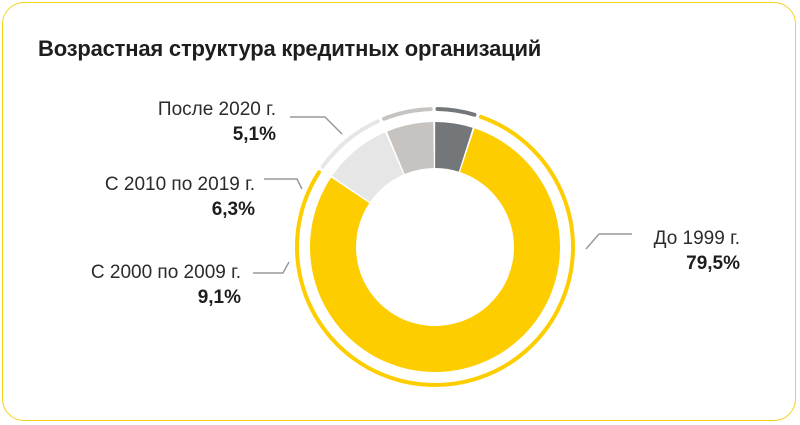  Describe the element at coordinates (271, 267) in the screenshot. I see `leader-line-2000-2009` at that location.